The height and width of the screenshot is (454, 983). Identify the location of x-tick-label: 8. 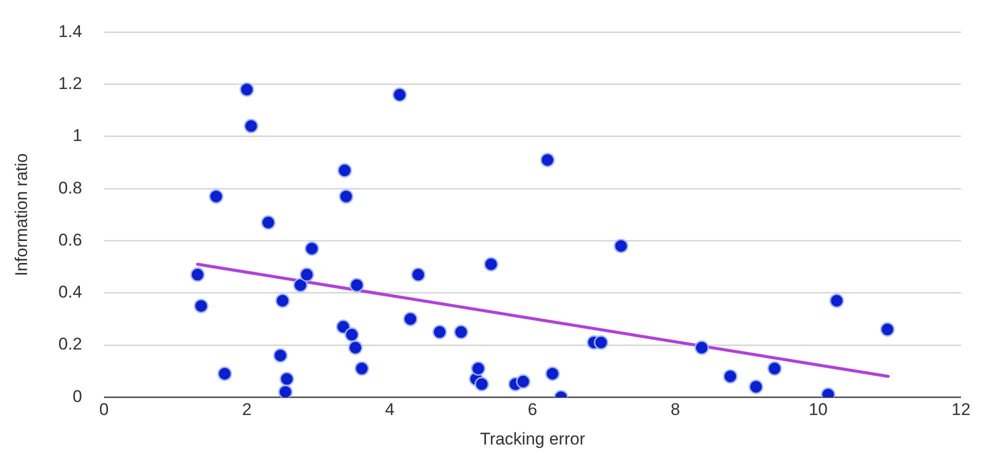
(675, 410).